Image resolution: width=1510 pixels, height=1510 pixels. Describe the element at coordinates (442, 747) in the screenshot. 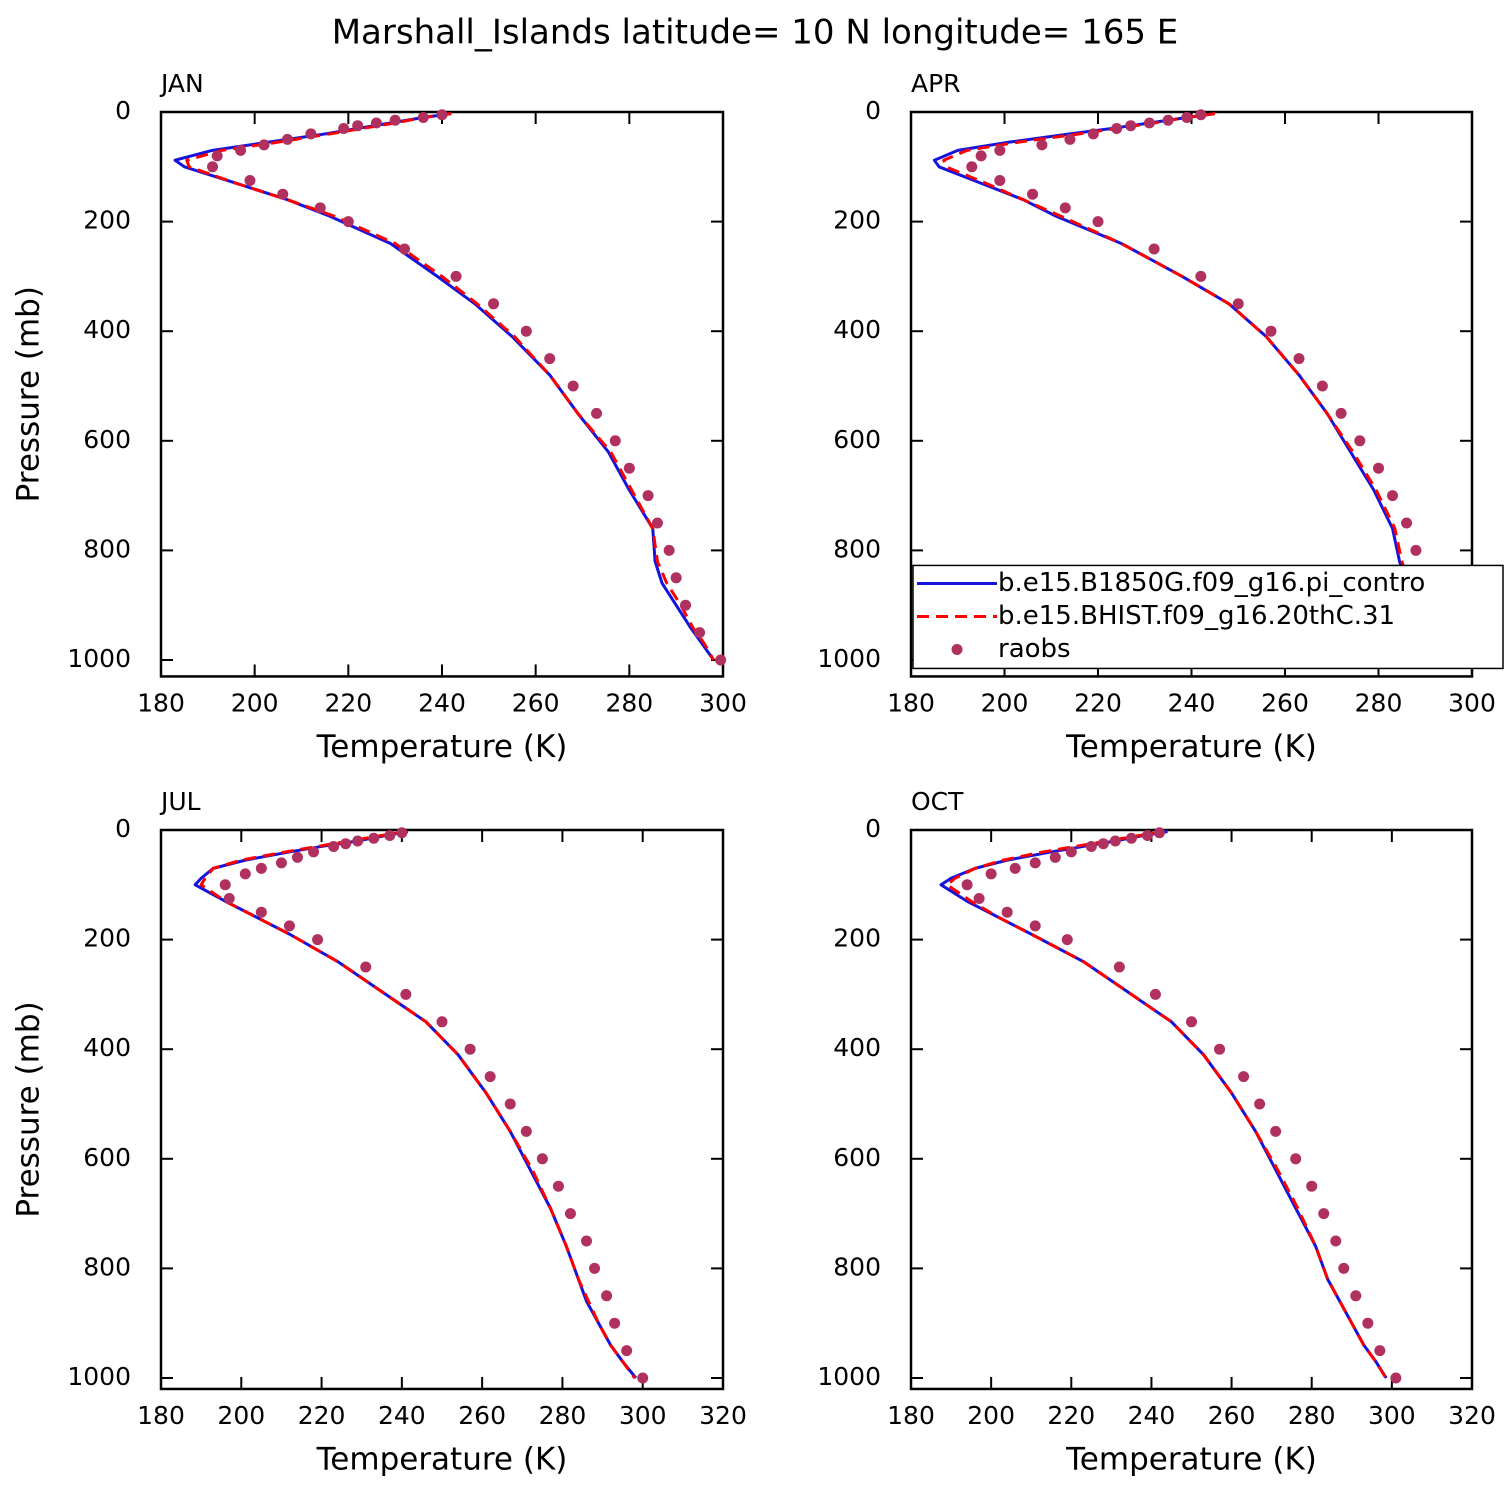

I see `x-axis-label: Temperature (K)` at that location.